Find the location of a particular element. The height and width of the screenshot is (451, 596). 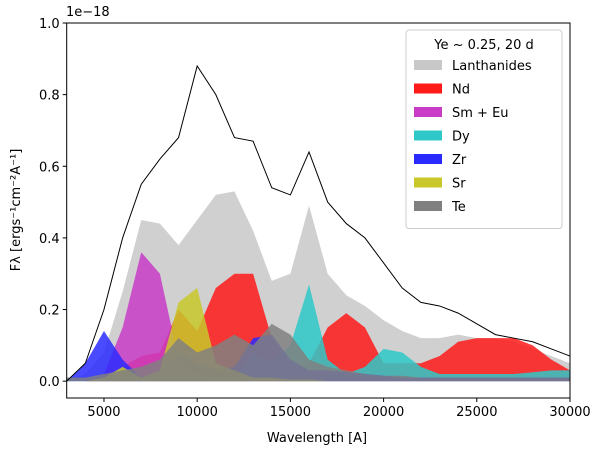

y-tick-label: 0.0 is located at coordinates (49, 382).